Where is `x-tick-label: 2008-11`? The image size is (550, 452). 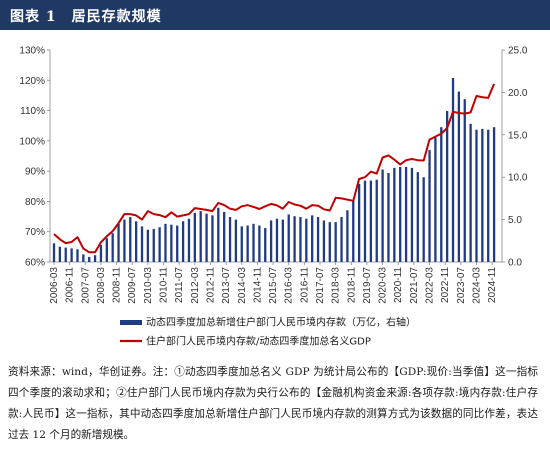
x-tick-label: 2008-11 is located at coordinates (117, 285).